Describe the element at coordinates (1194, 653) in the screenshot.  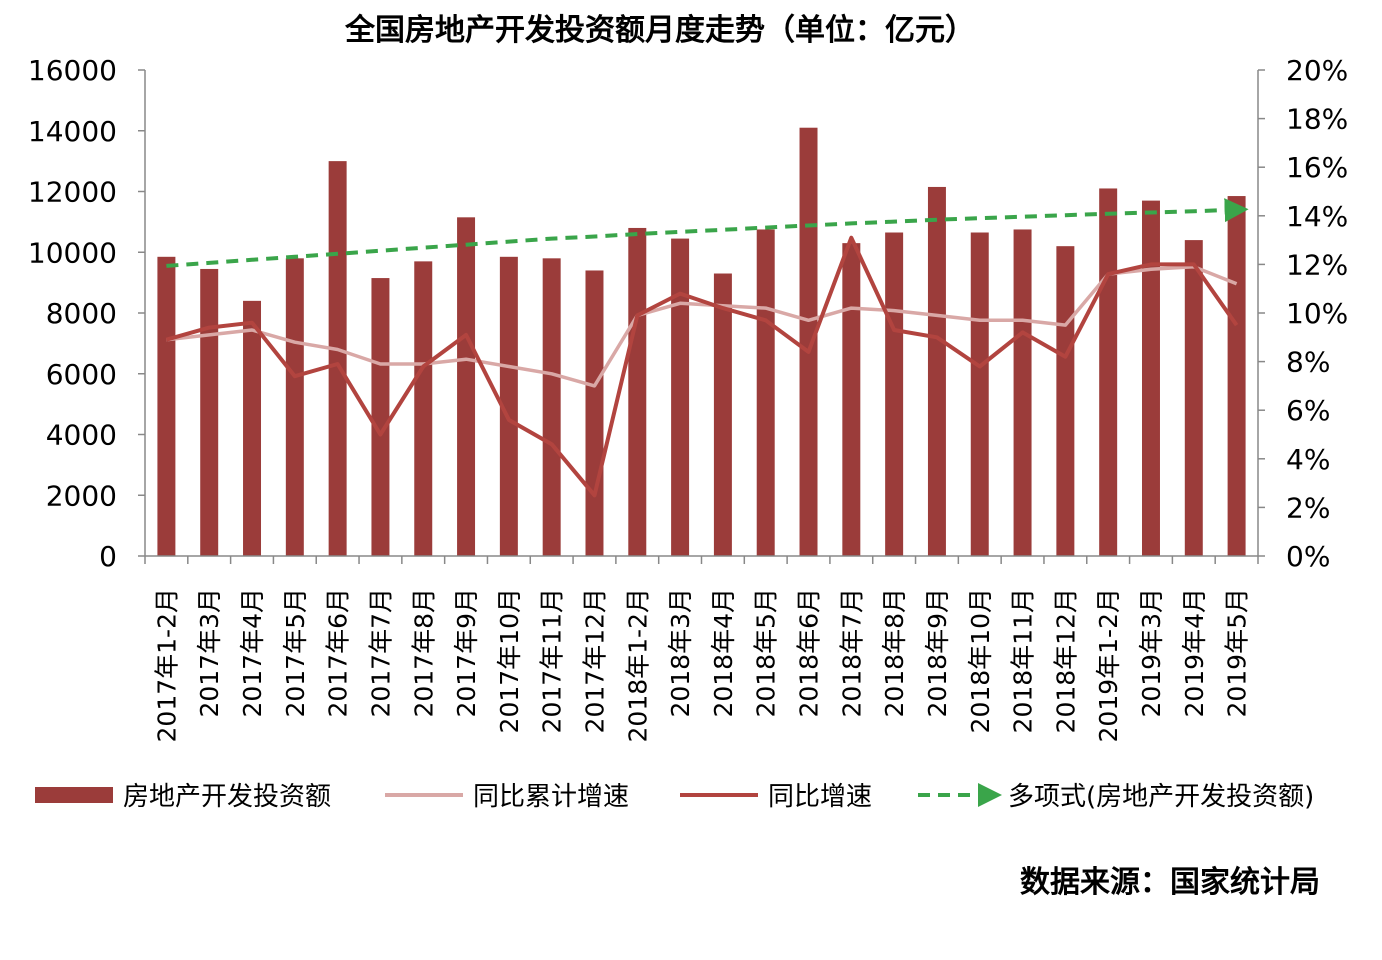
I see `x-tick-label: 2019年4月` at that location.